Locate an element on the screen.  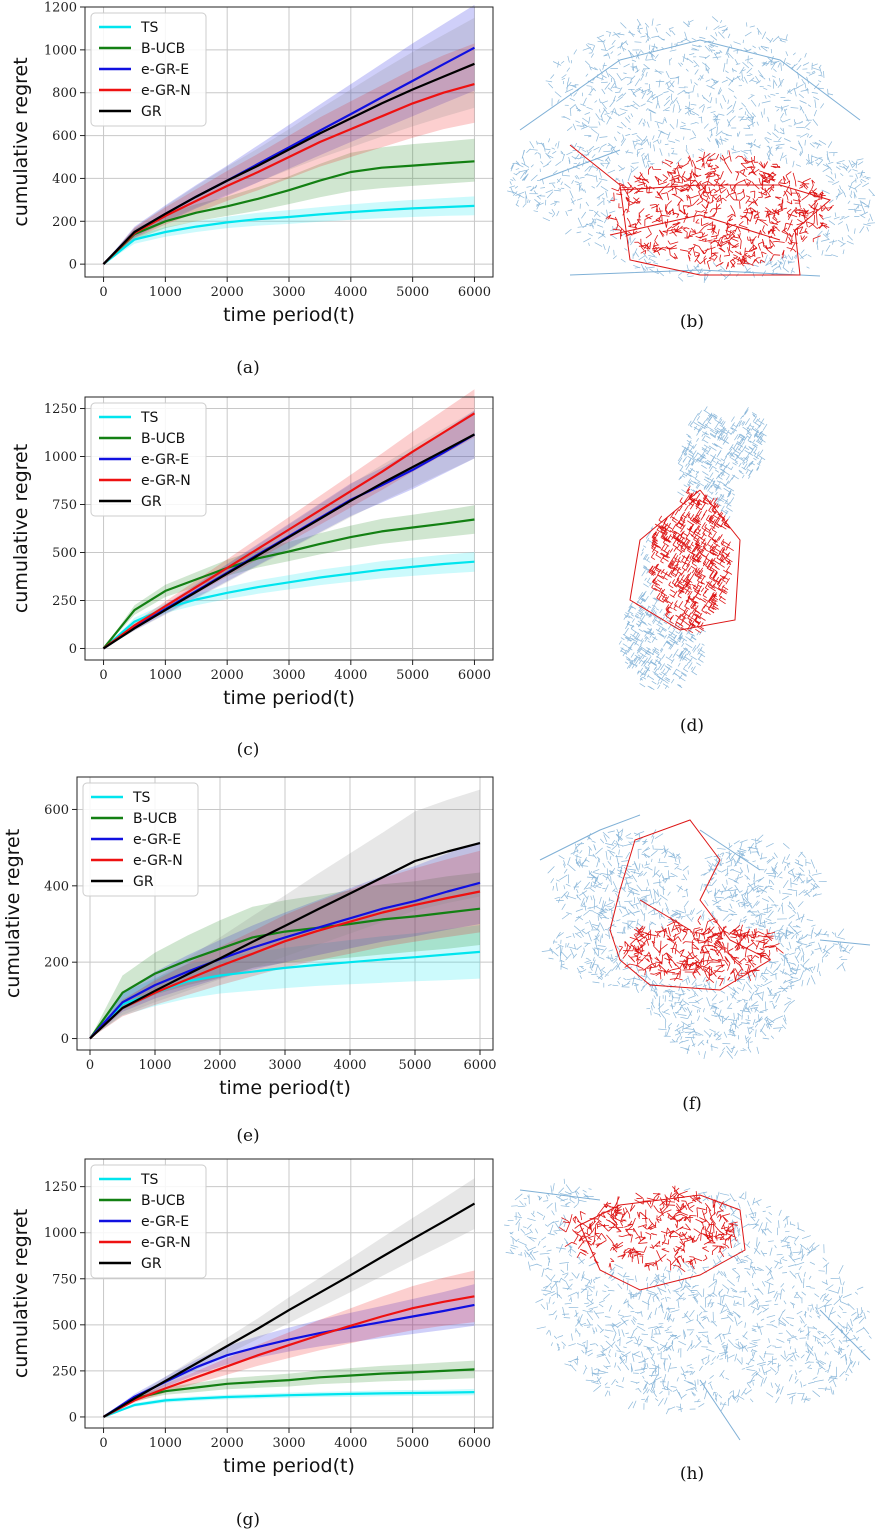
caption-h: (h) is located at coordinates (692, 1474).